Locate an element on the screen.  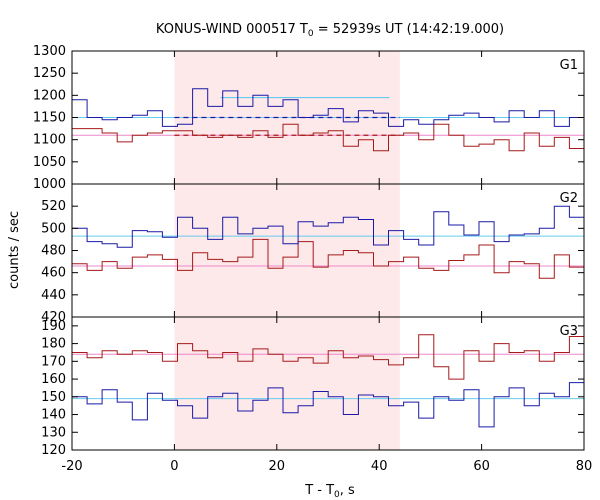
y-tick-label: 500 is located at coordinates (53, 228).